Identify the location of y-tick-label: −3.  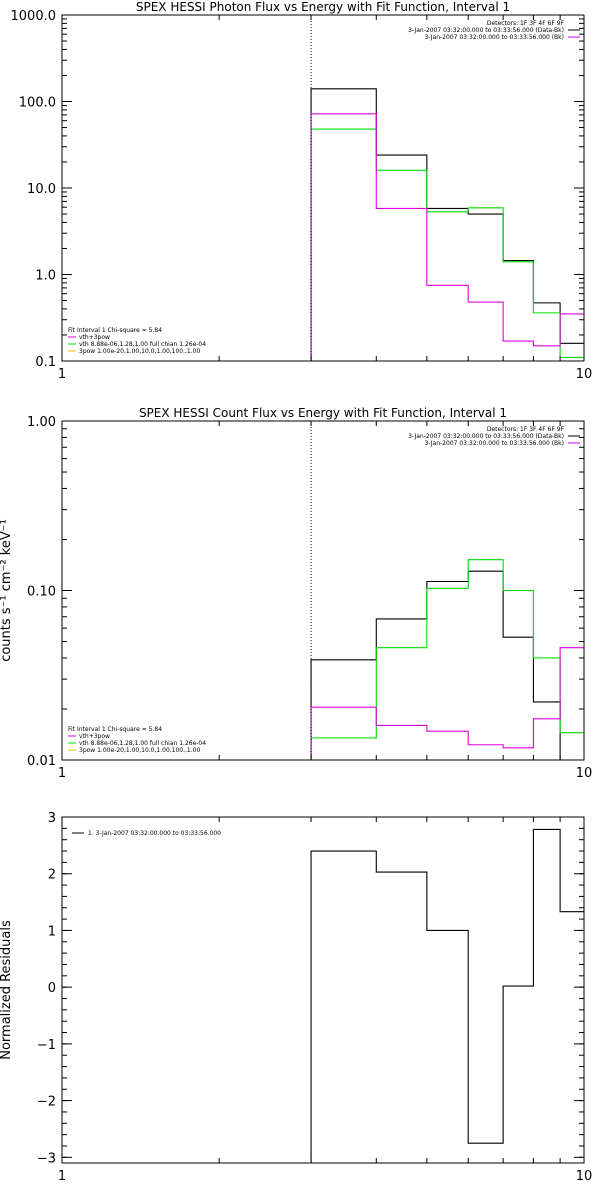
(46, 1158).